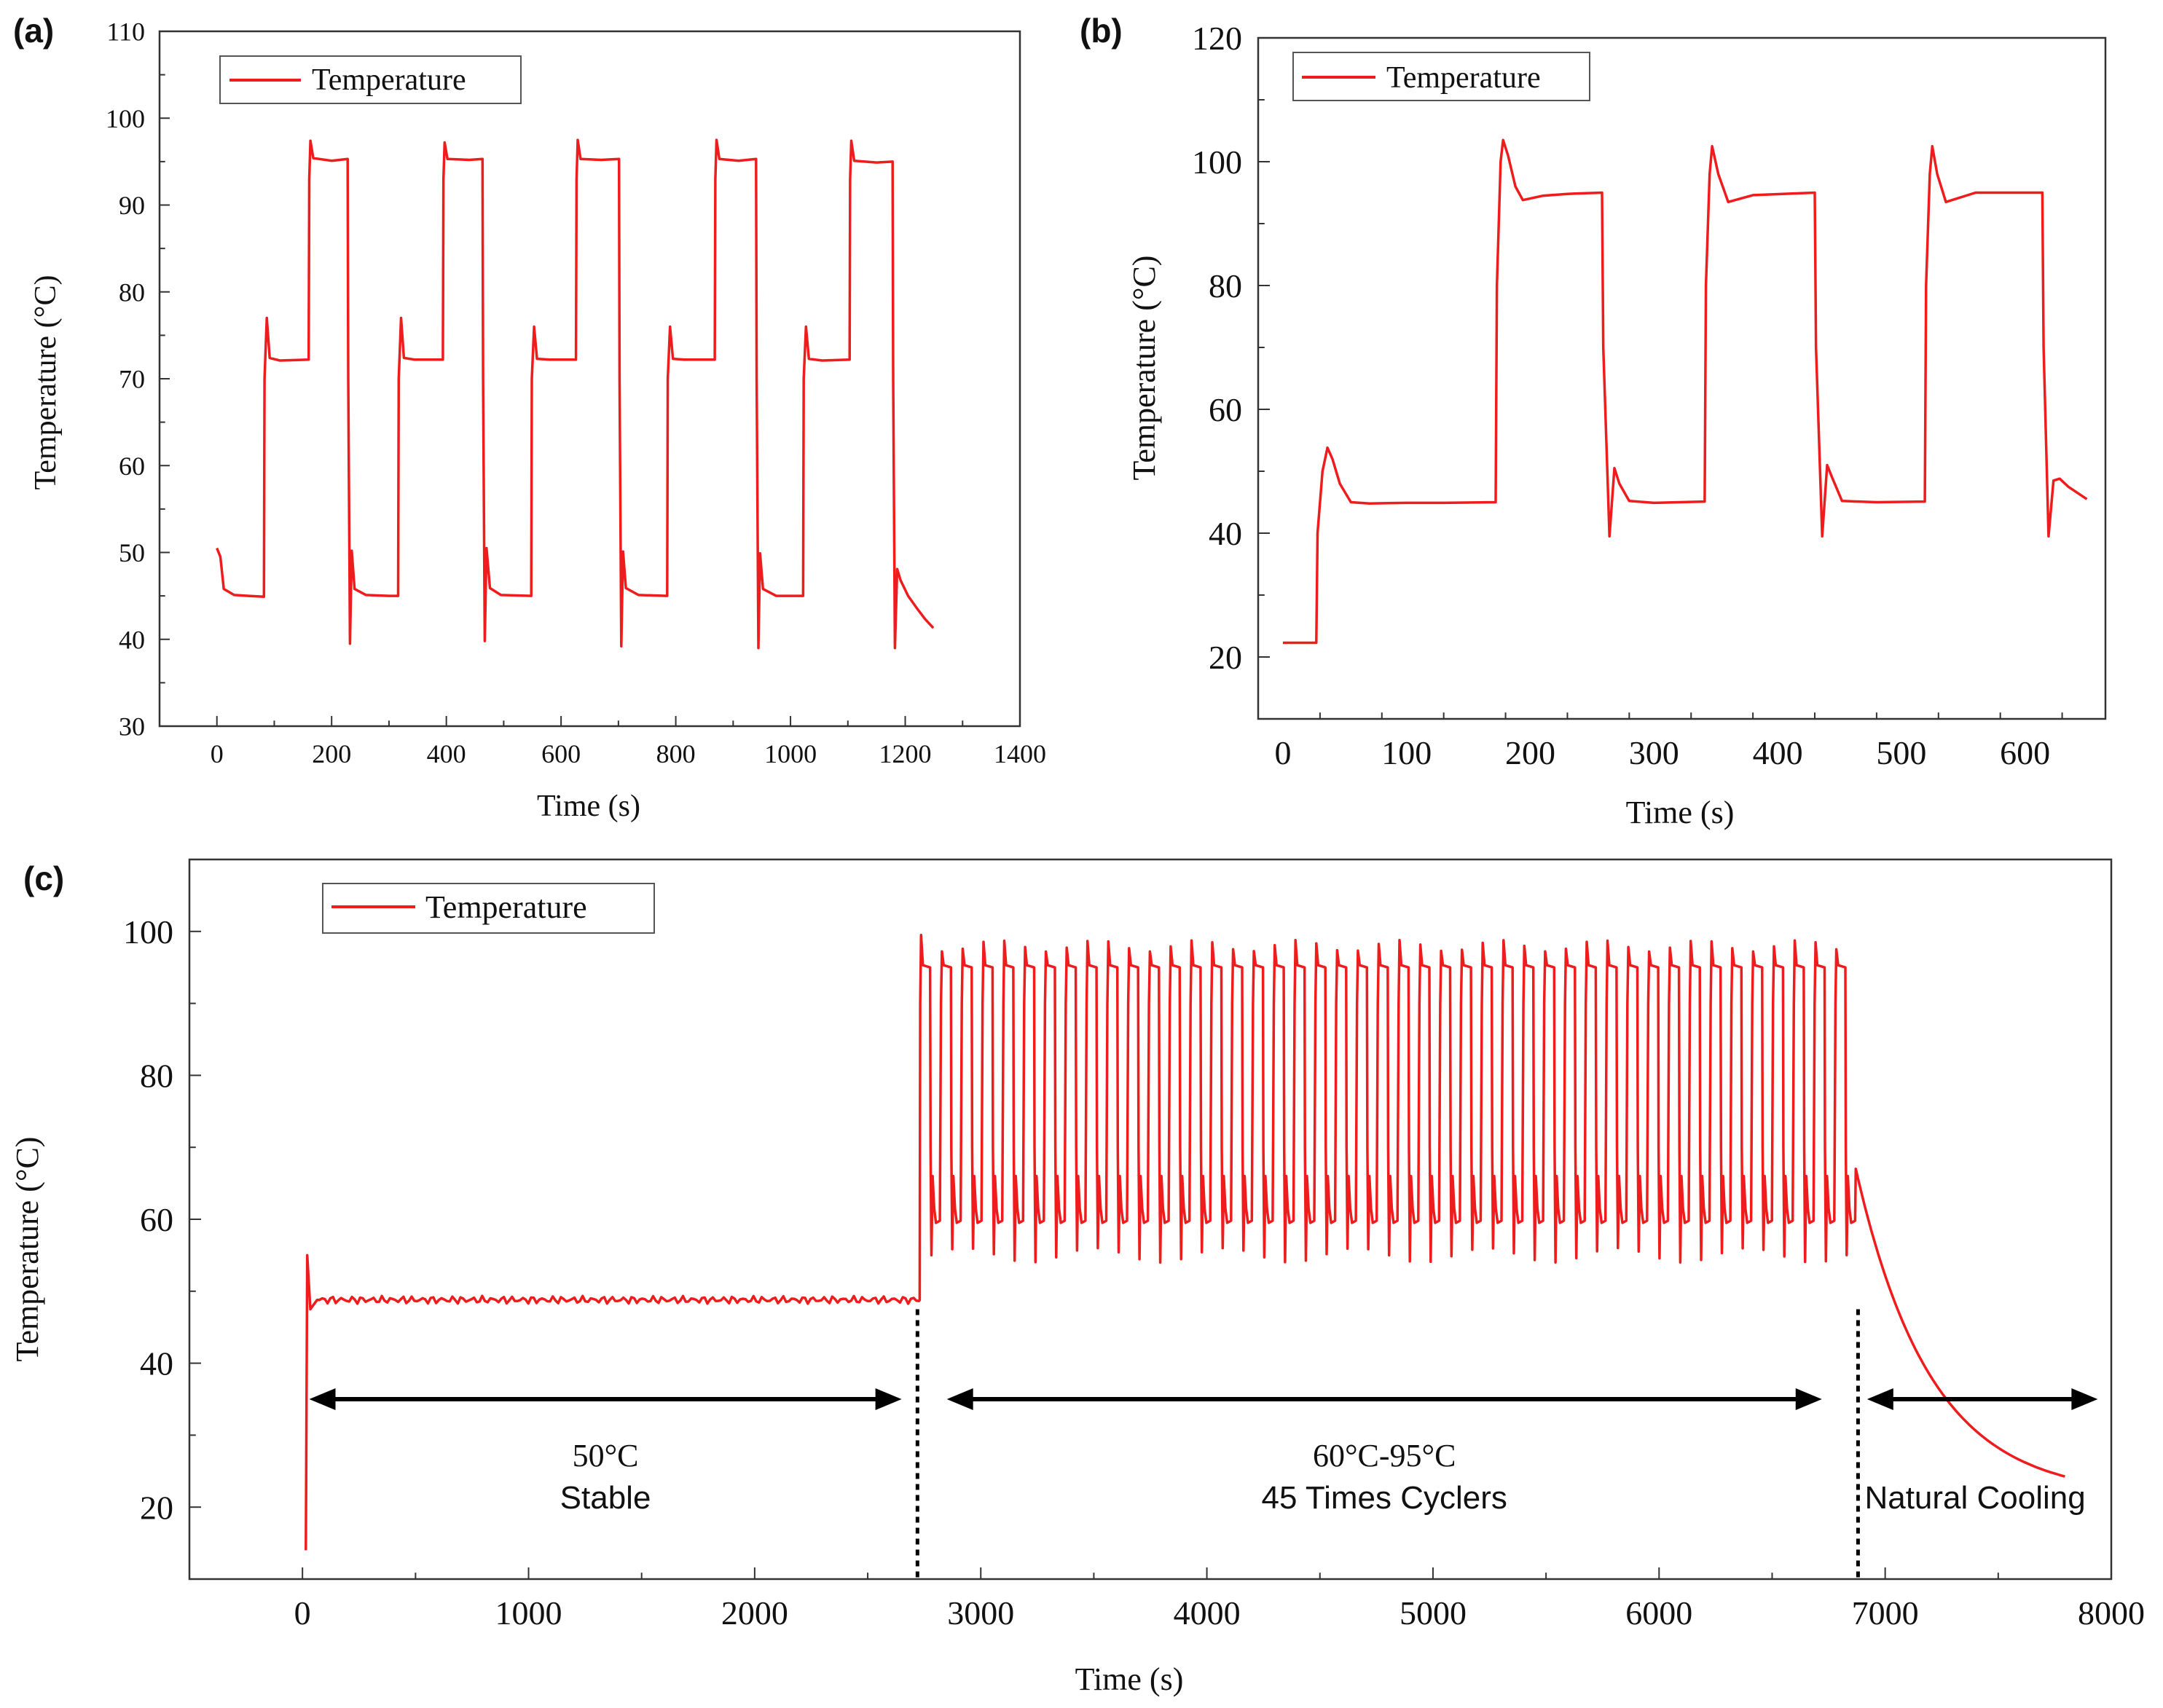  What do you see at coordinates (605, 1498) in the screenshot?
I see `range-annotation-label: Stable` at bounding box center [605, 1498].